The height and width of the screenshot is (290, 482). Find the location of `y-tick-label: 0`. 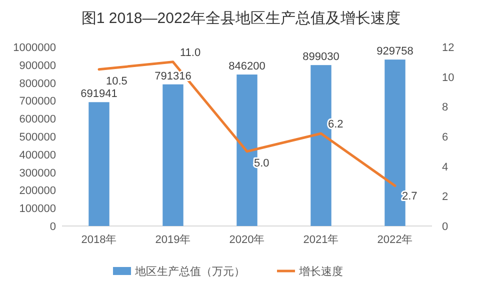

y-tick-label: 0 is located at coordinates (53, 227).